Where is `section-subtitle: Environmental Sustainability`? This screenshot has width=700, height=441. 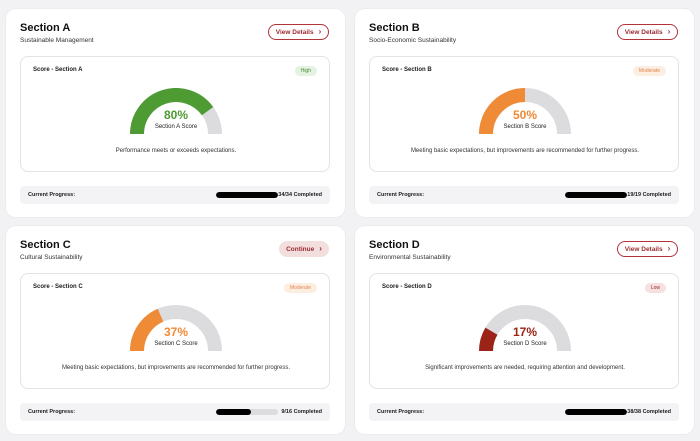
section-subtitle: Environmental Sustainability is located at coordinates (410, 257).